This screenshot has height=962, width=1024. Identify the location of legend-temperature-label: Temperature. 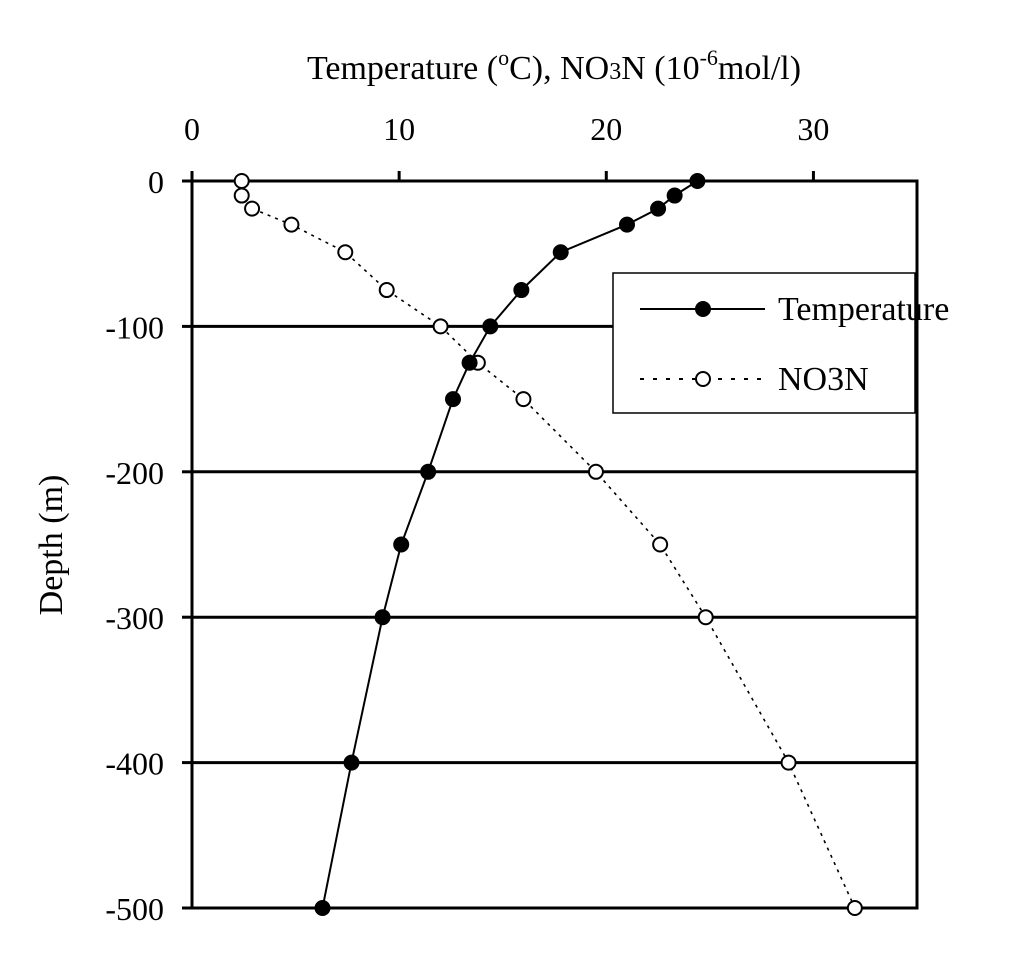
(863, 309).